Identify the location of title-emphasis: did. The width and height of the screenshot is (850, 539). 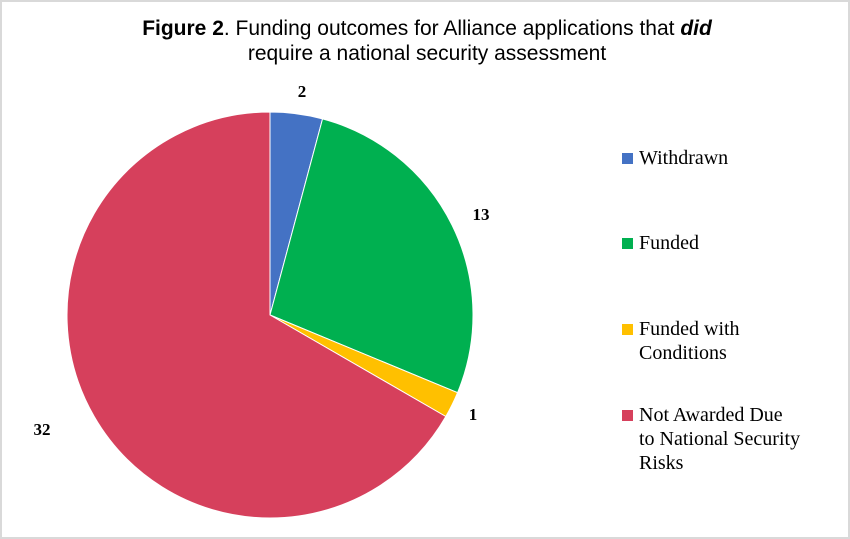
(696, 28).